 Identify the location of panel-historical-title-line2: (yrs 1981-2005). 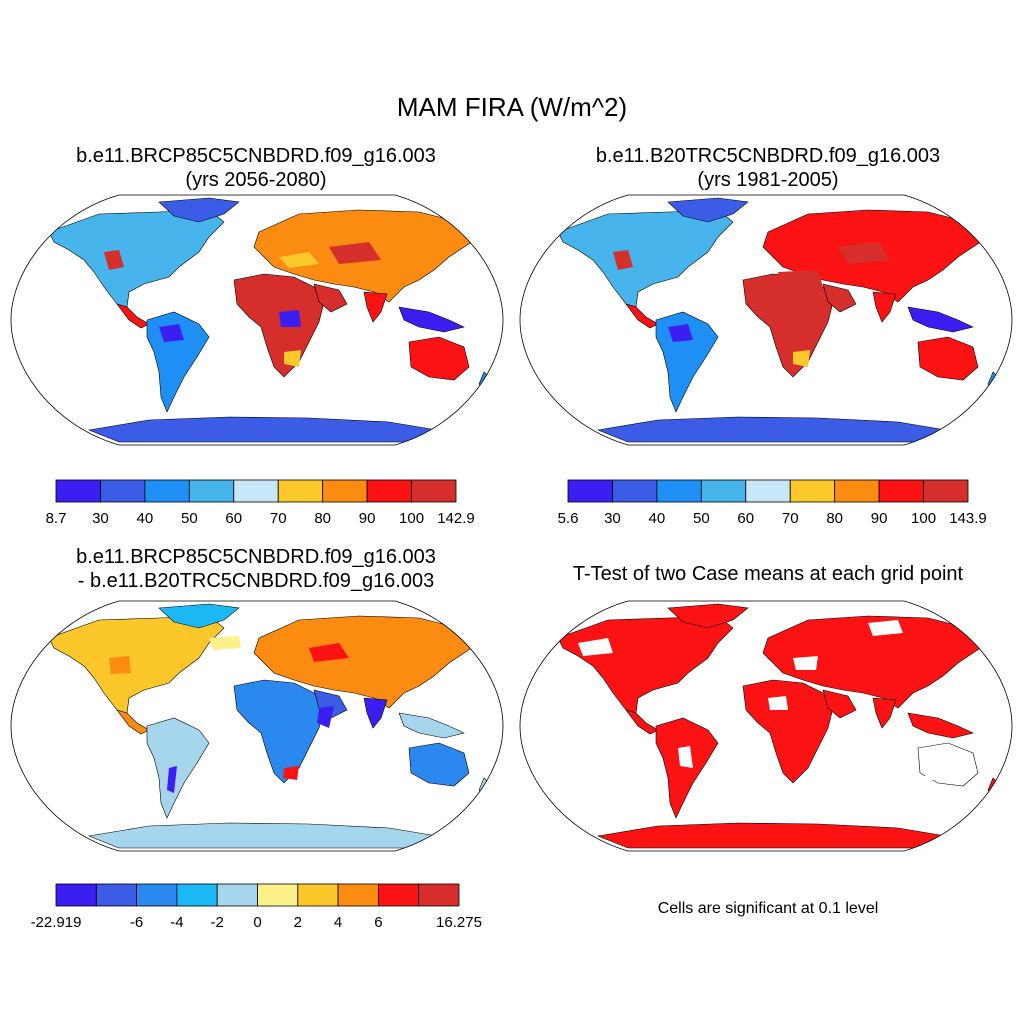
(768, 180).